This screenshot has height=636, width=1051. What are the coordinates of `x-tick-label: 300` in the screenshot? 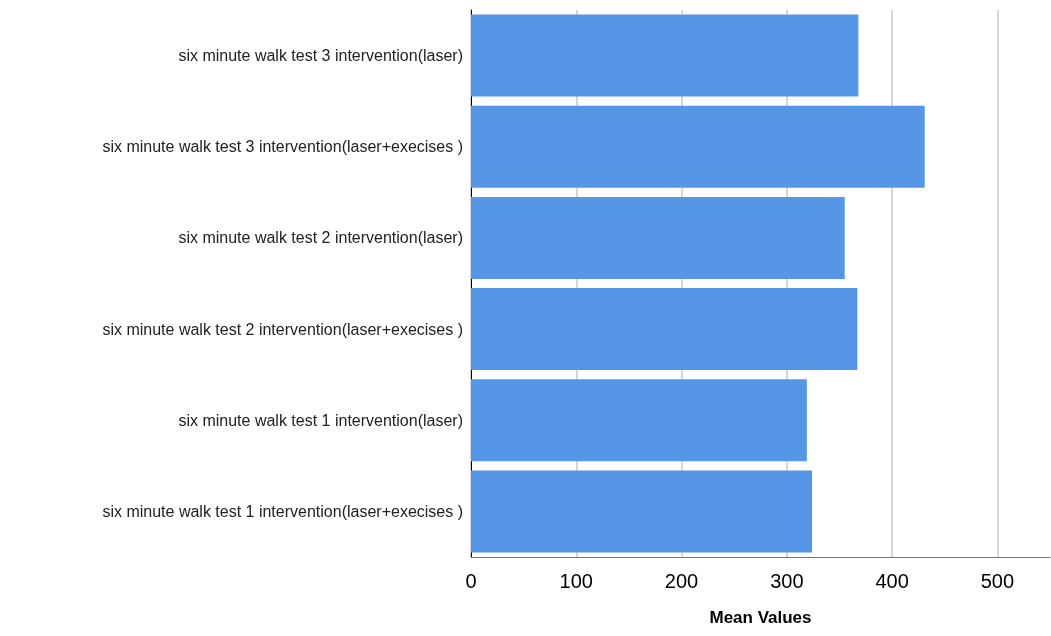 It's located at (787, 581).